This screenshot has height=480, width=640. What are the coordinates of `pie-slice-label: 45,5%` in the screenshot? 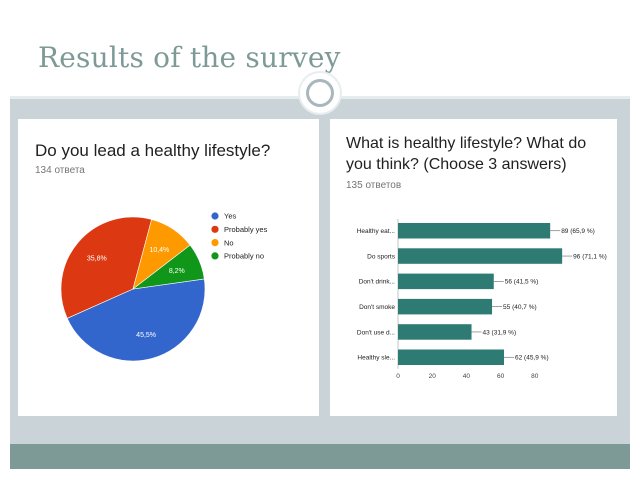 It's located at (146, 335).